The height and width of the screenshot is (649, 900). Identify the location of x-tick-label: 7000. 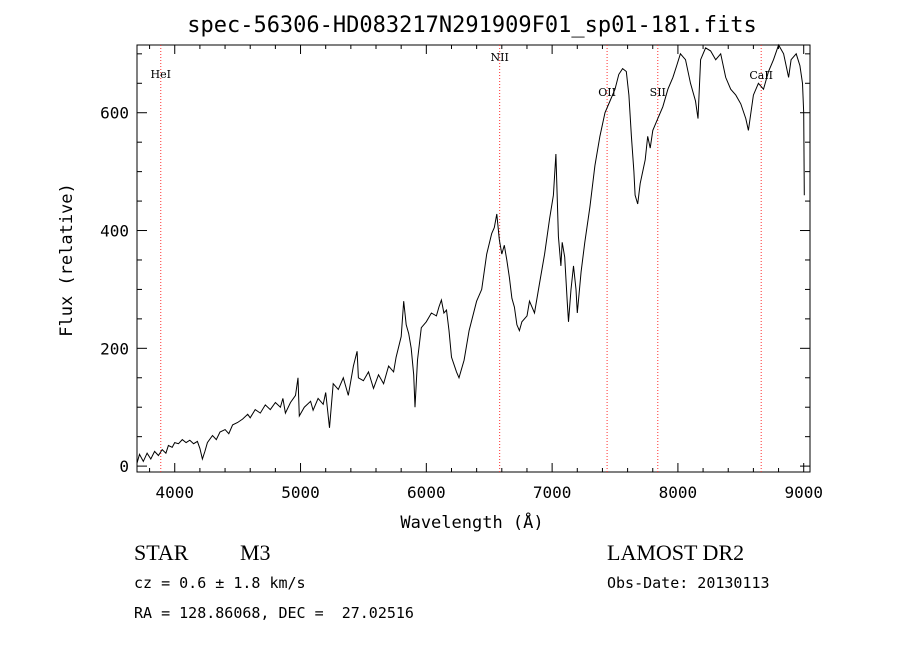
(552, 492).